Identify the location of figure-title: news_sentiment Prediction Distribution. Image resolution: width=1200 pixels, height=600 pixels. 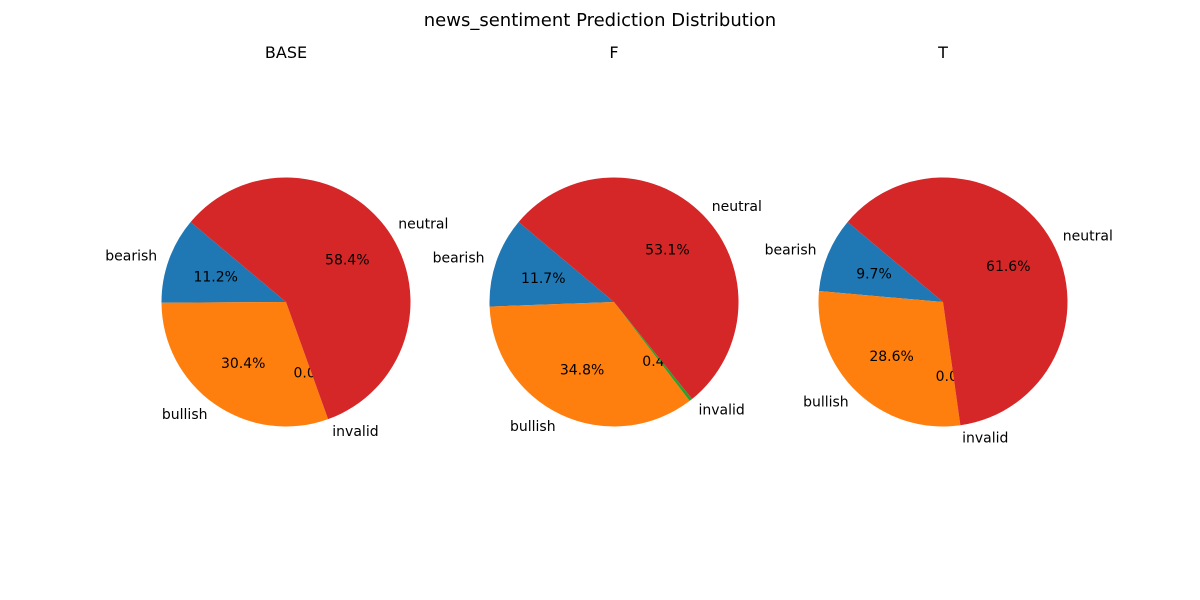
(600, 20).